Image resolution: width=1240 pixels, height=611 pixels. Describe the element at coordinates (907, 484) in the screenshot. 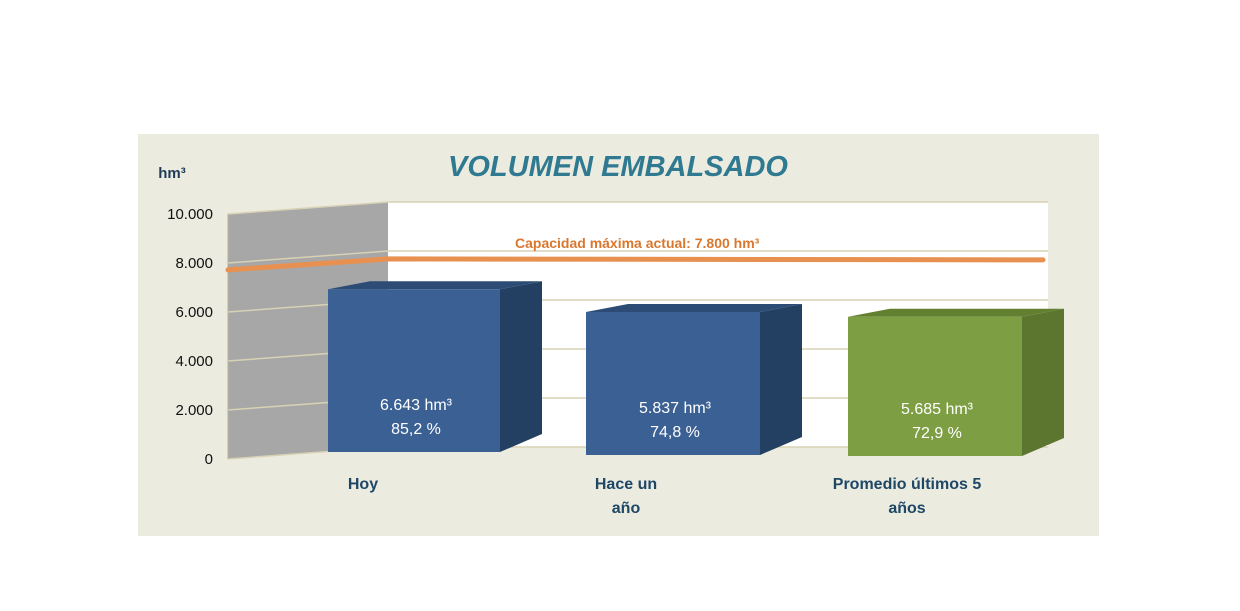

I see `x-category-label-line: Promedio últimos 5` at that location.